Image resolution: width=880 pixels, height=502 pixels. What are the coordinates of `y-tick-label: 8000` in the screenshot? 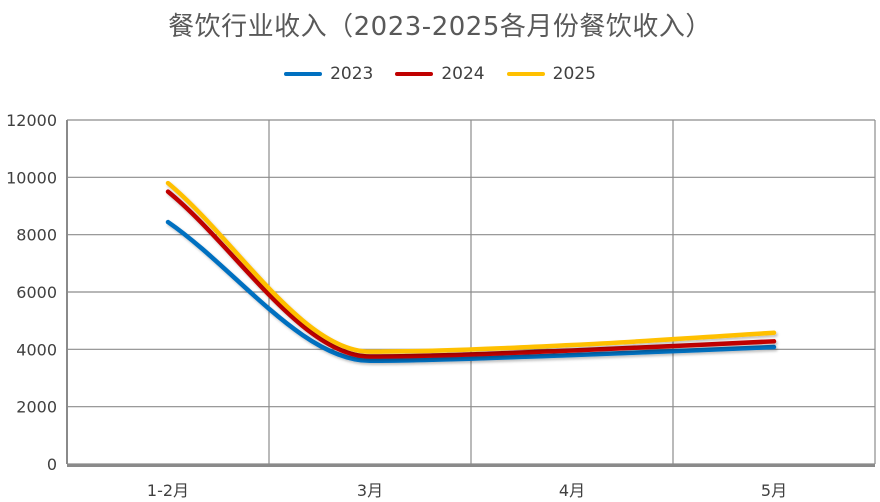 It's located at (36, 235).